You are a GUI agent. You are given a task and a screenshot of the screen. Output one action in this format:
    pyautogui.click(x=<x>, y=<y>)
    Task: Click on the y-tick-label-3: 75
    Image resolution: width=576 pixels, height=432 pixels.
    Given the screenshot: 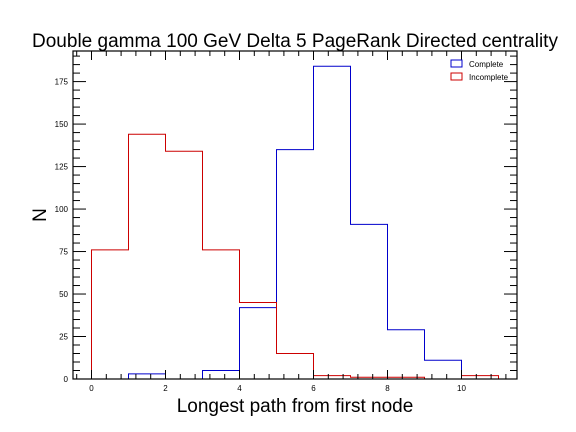 What is the action you would take?
    pyautogui.click(x=63, y=252)
    